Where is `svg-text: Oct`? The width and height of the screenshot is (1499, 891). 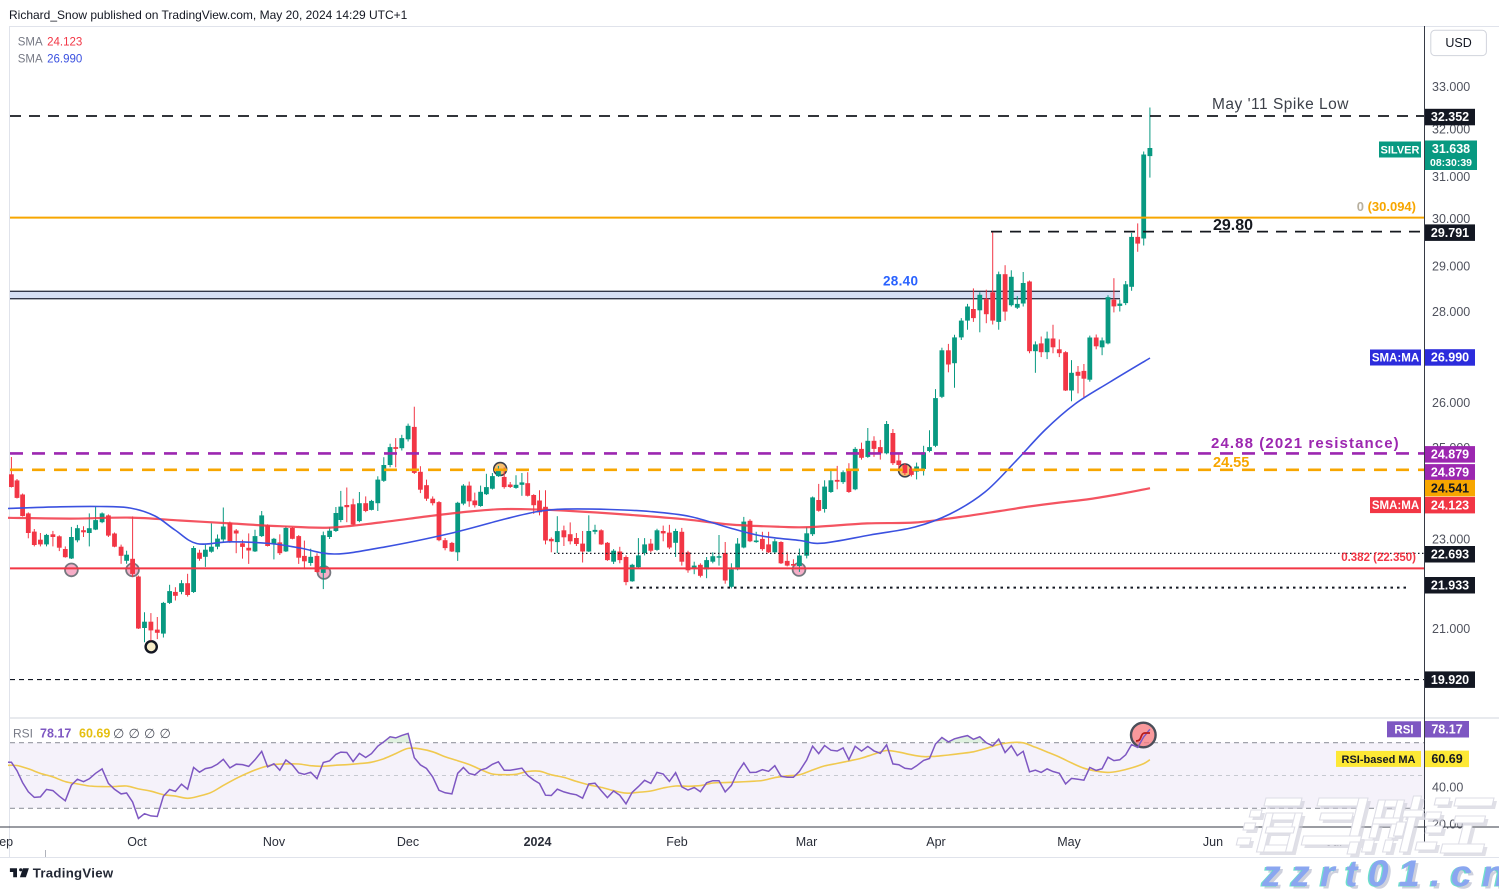 svg-text: Oct is located at coordinates (137, 842).